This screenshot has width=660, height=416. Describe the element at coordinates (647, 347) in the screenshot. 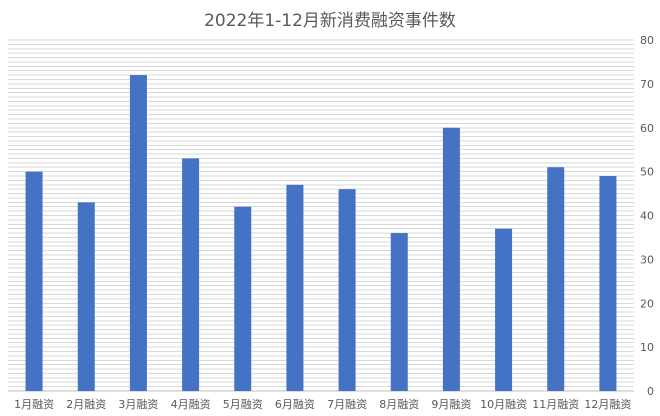

I see `y-tick-label: 10` at that location.